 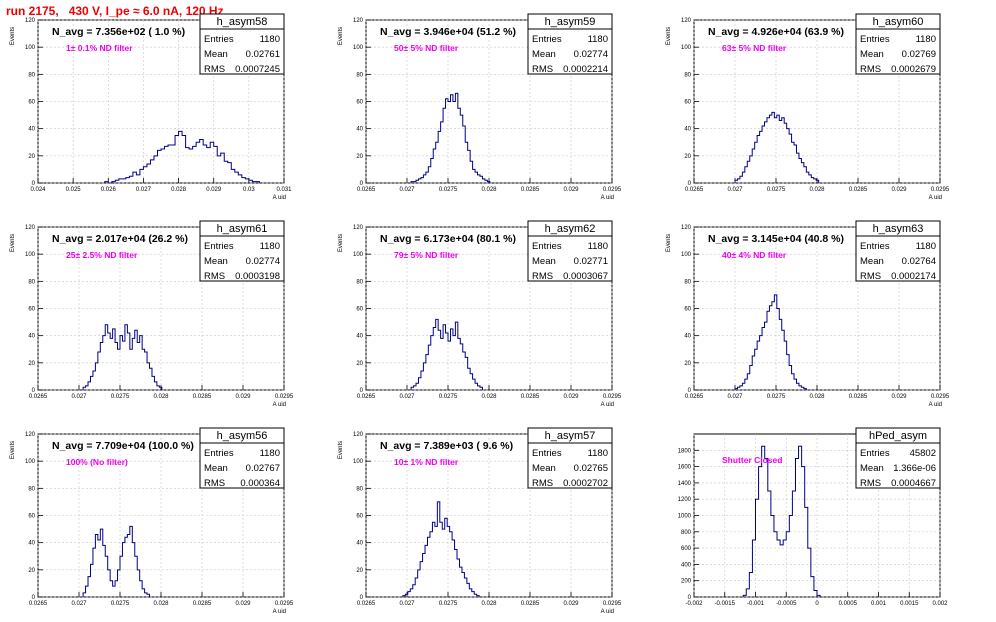 I want to click on stats-value: 0.0002702, so click(x=585, y=483).